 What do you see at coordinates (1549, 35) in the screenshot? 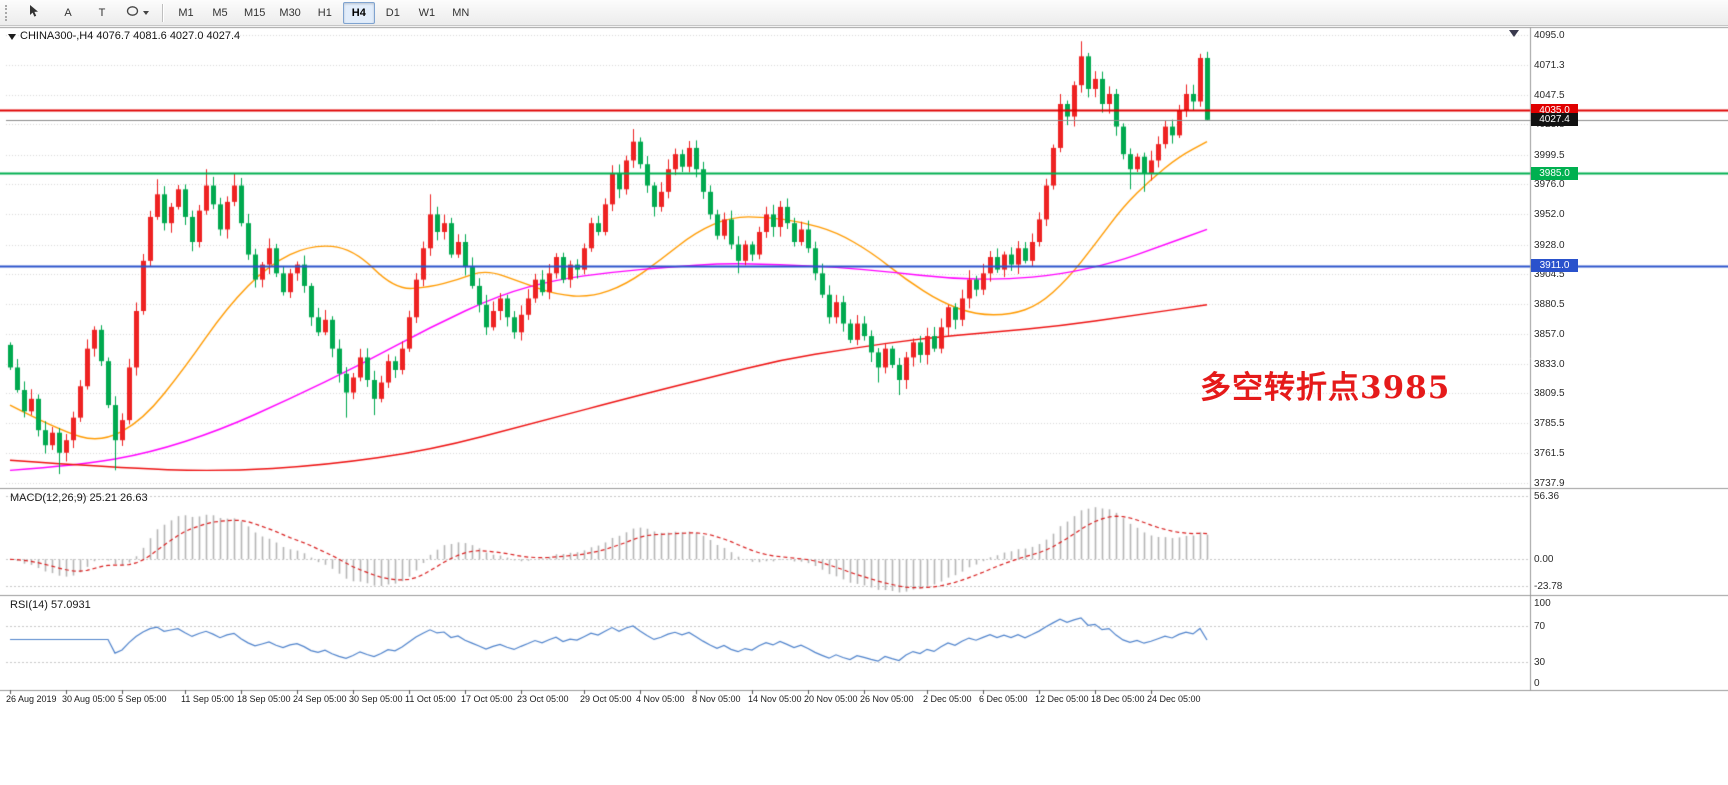
I see `price-axis-label: 4095.0` at bounding box center [1549, 35].